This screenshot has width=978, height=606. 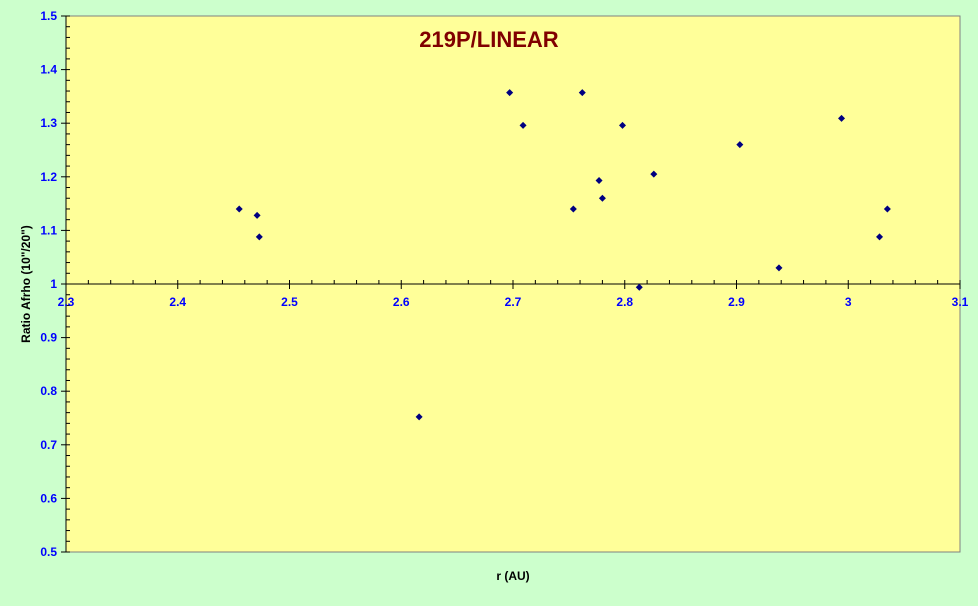 What do you see at coordinates (488, 39) in the screenshot?
I see `chart-title: 219P/LINEAR` at bounding box center [488, 39].